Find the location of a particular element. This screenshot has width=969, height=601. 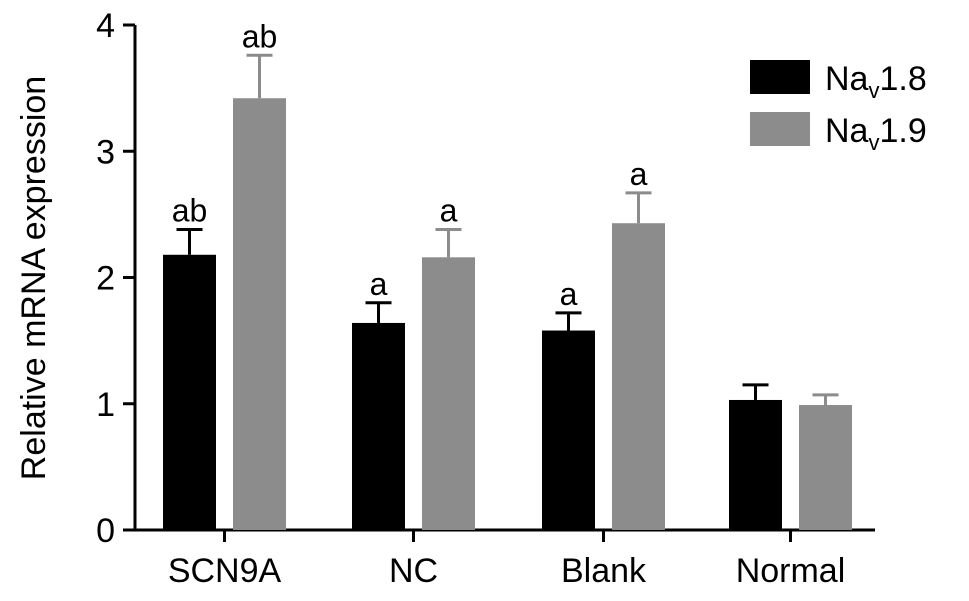

y-axis-label: Relative mRNA expression is located at coordinates (34, 278).